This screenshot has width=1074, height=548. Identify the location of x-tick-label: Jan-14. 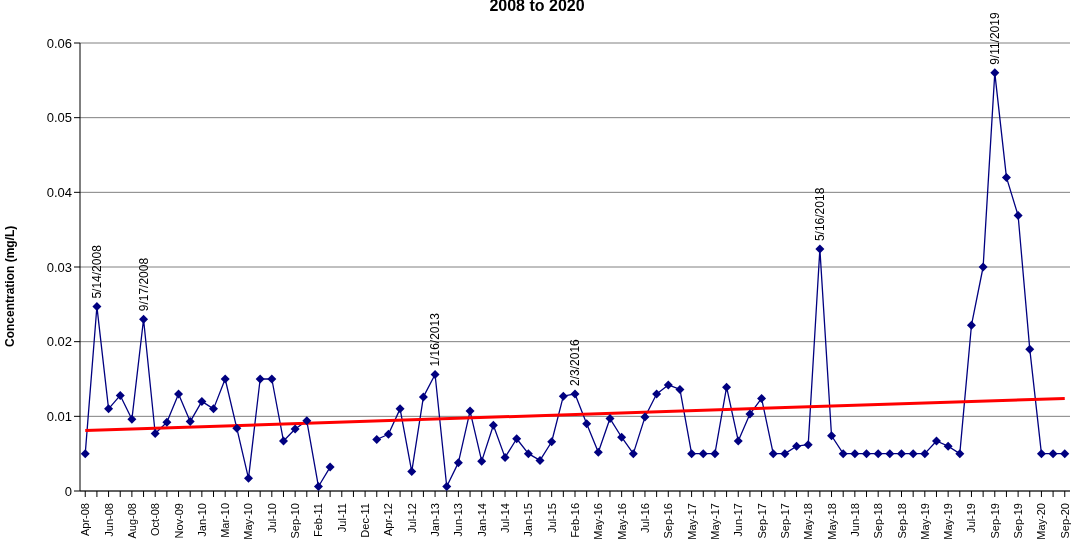
(481, 520).